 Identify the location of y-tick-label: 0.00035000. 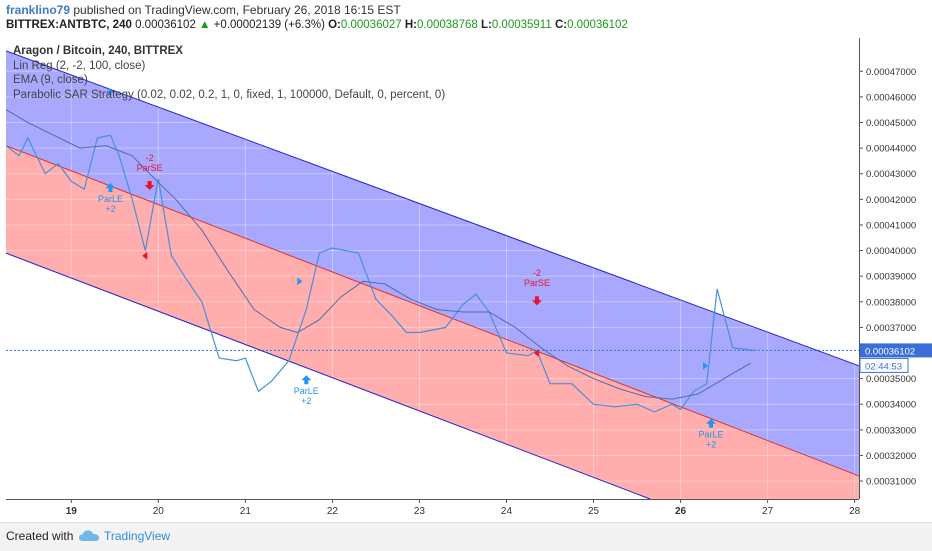
(891, 379).